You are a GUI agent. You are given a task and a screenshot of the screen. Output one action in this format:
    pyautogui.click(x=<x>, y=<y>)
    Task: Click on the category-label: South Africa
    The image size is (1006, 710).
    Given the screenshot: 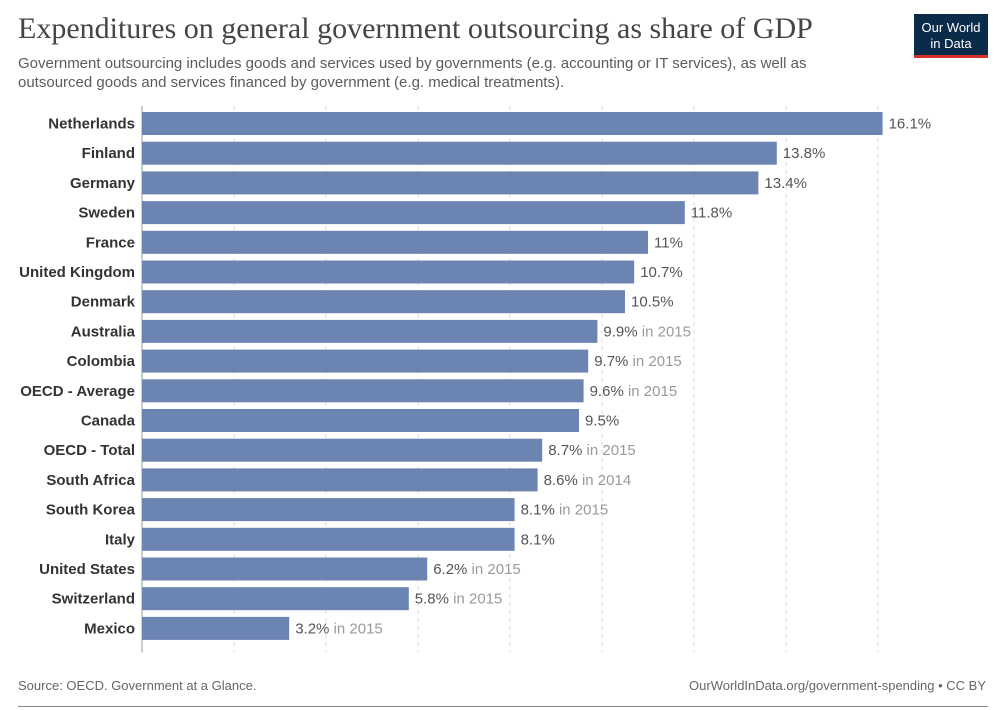 What is the action you would take?
    pyautogui.click(x=90, y=480)
    